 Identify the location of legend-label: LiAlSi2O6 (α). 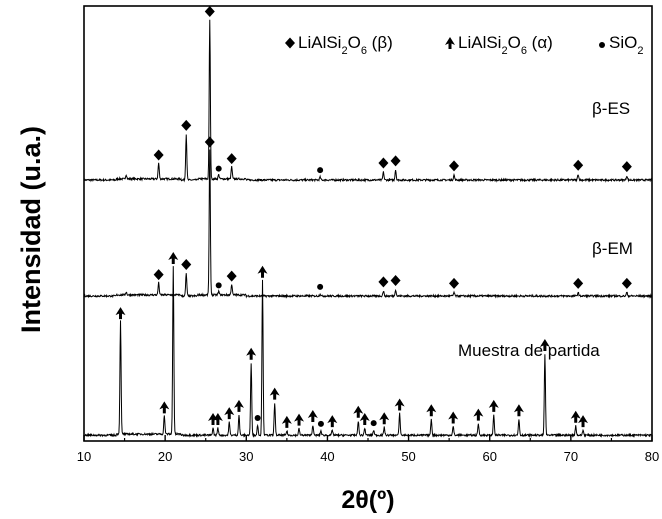
(505, 45).